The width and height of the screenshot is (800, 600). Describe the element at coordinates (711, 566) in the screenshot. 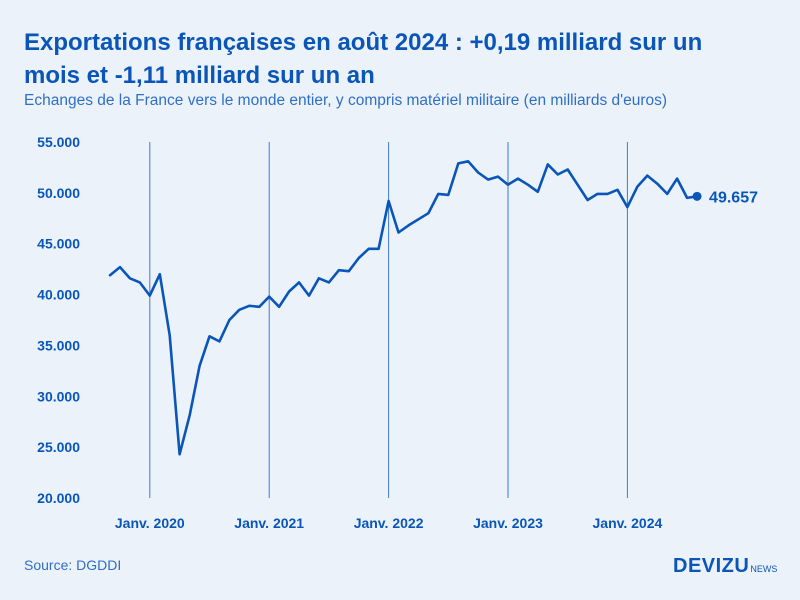

I see `logo-main-text: DEVIZU` at that location.